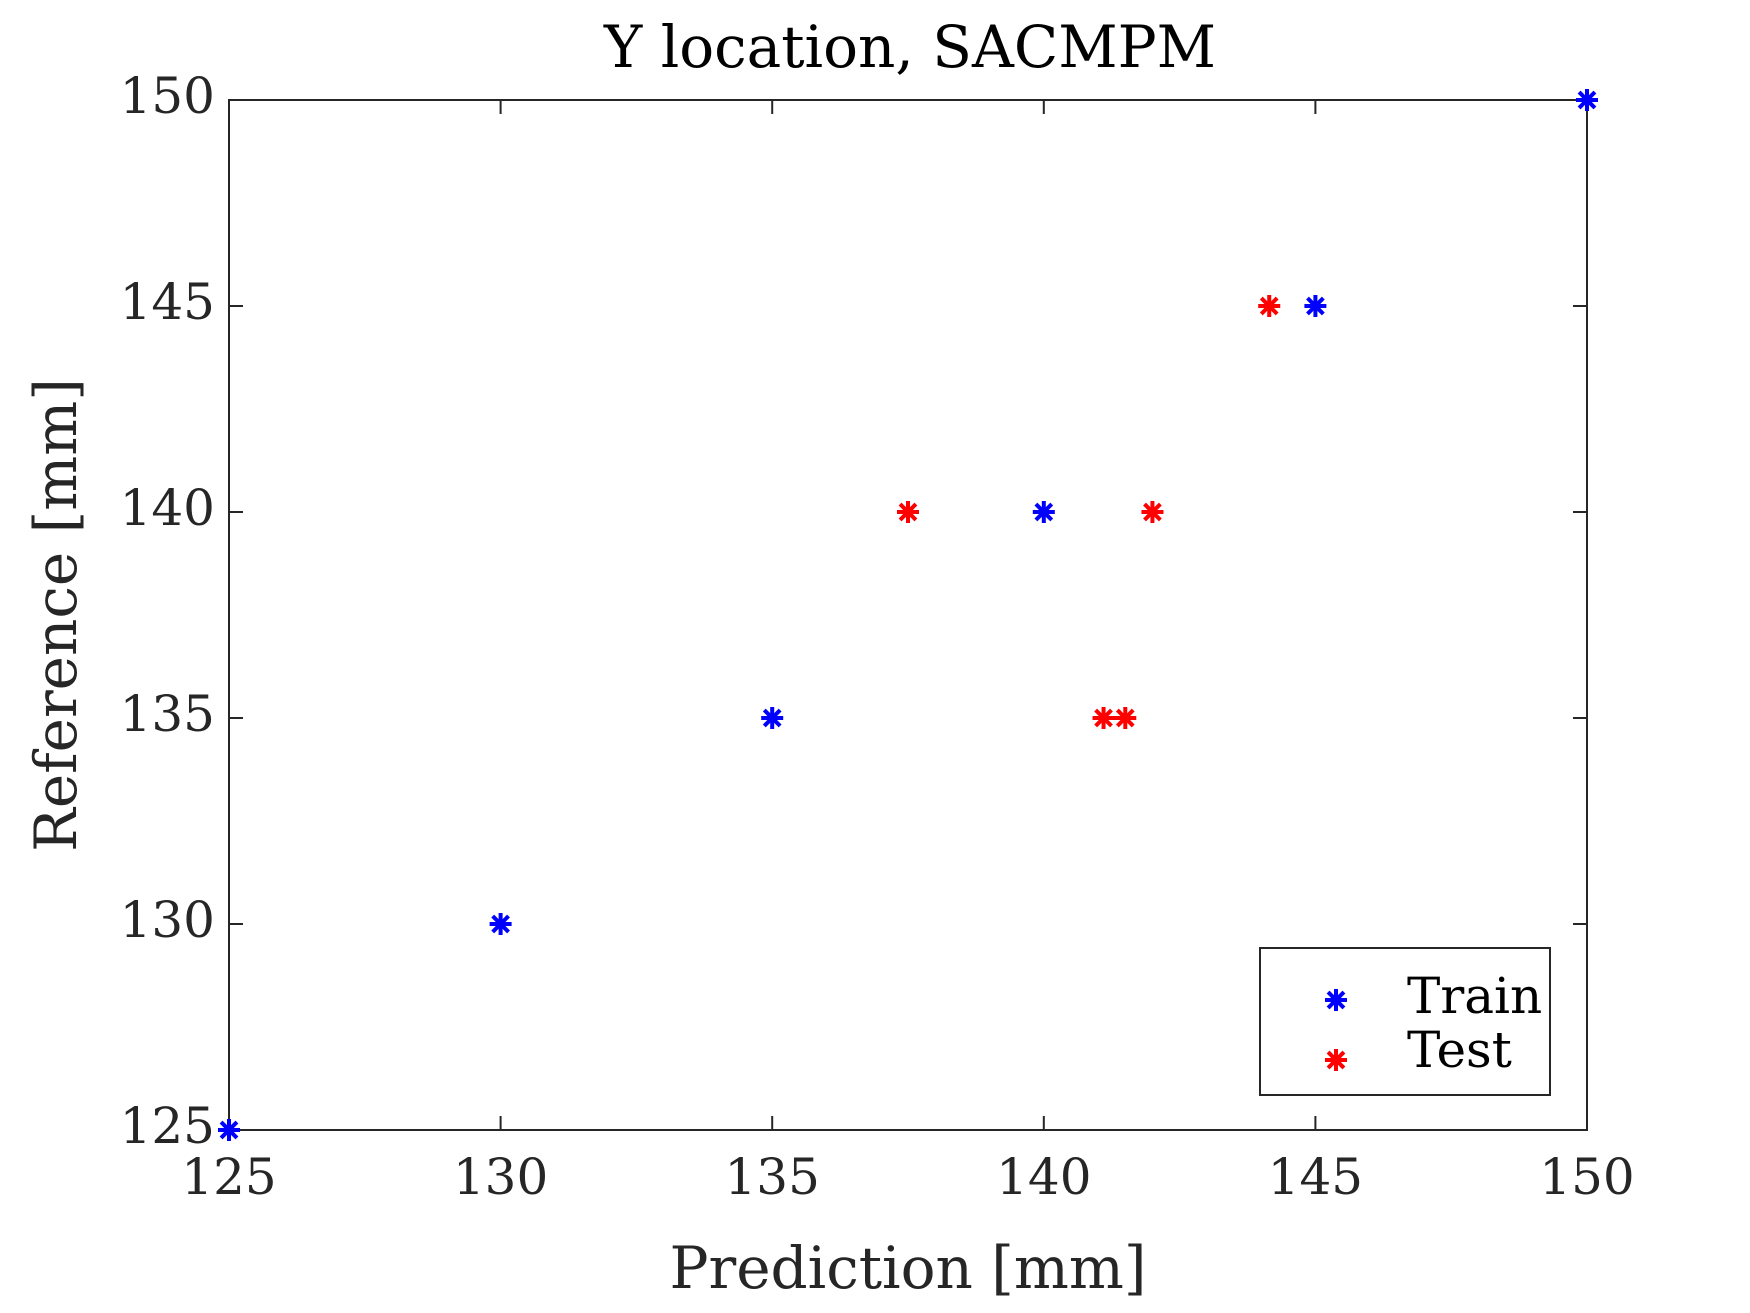 This screenshot has height=1313, width=1750. I want to click on x-tick-label: 145, so click(1315, 1177).